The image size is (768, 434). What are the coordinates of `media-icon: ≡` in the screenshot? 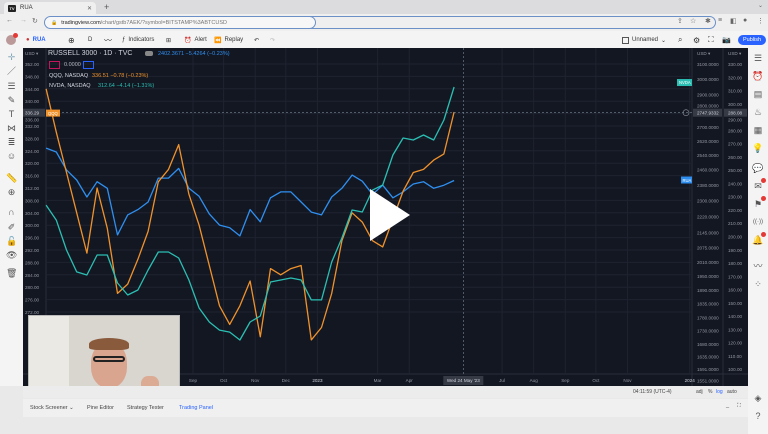 It's located at (720, 20).